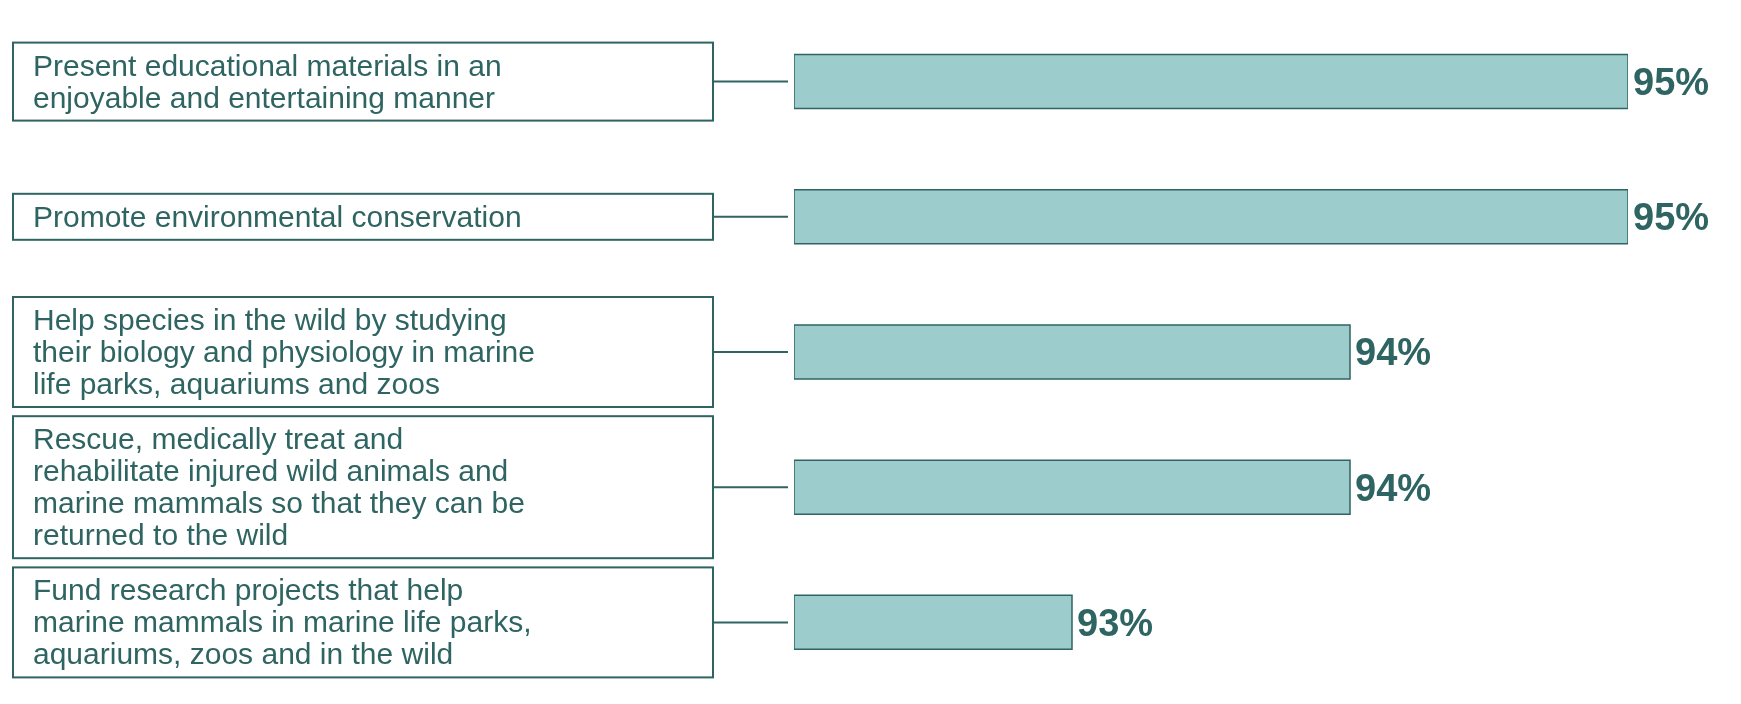 This screenshot has width=1741, height=704. What do you see at coordinates (279, 487) in the screenshot?
I see `y-tick-label: Rescue, medically treat and rehabilitate injured wild animals and marine mammals so that they can be returned to the wild` at bounding box center [279, 487].